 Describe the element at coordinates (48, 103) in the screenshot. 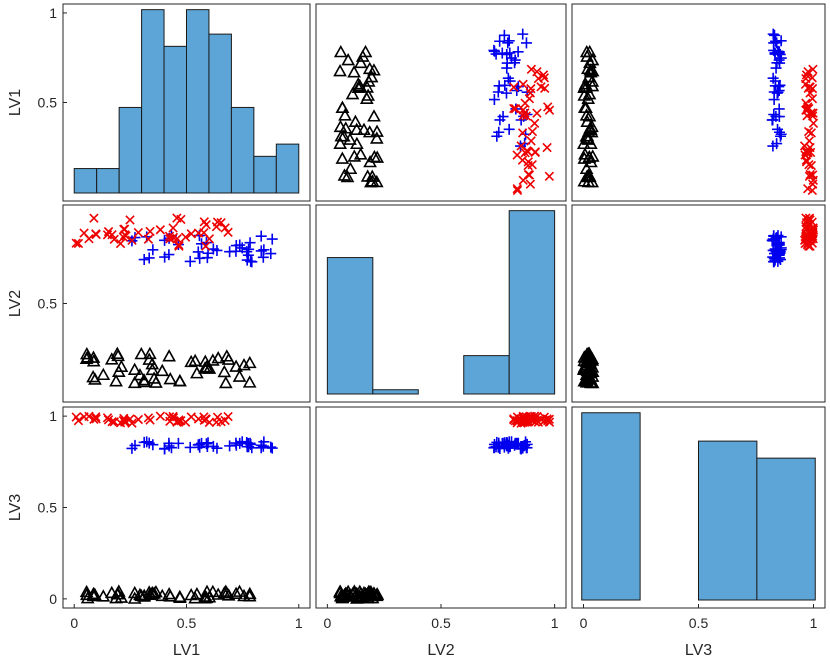

I see `y-tick-label-LV1-0: 0.5` at that location.